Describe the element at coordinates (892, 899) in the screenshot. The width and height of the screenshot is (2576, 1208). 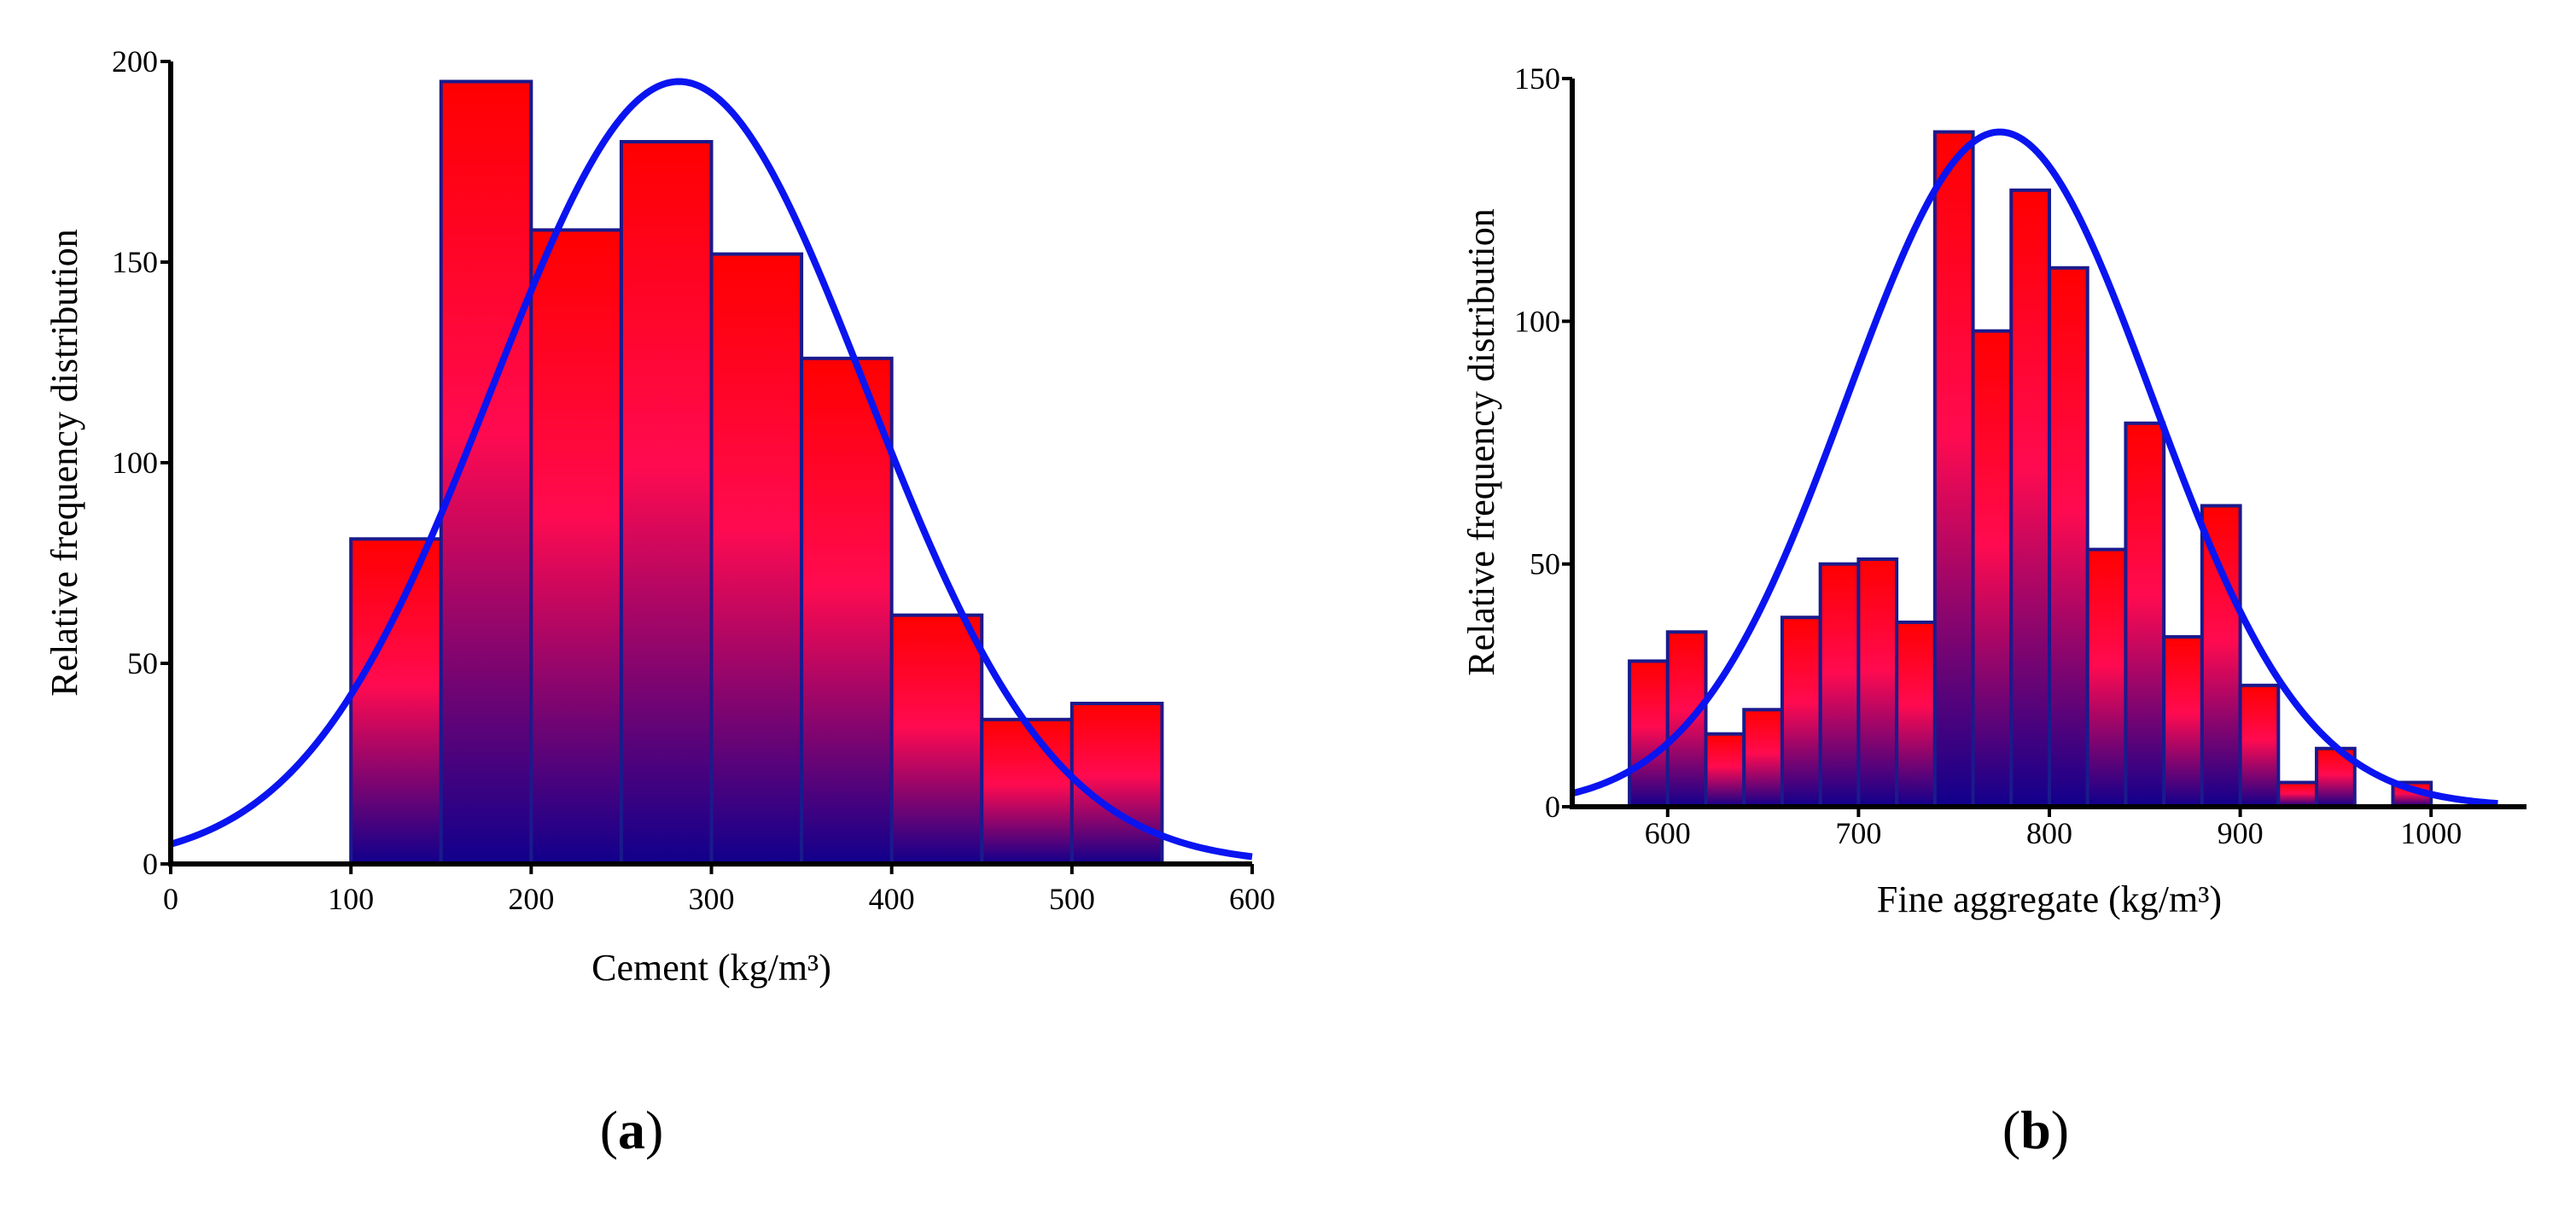
I see `x-tick-label: 400` at that location.